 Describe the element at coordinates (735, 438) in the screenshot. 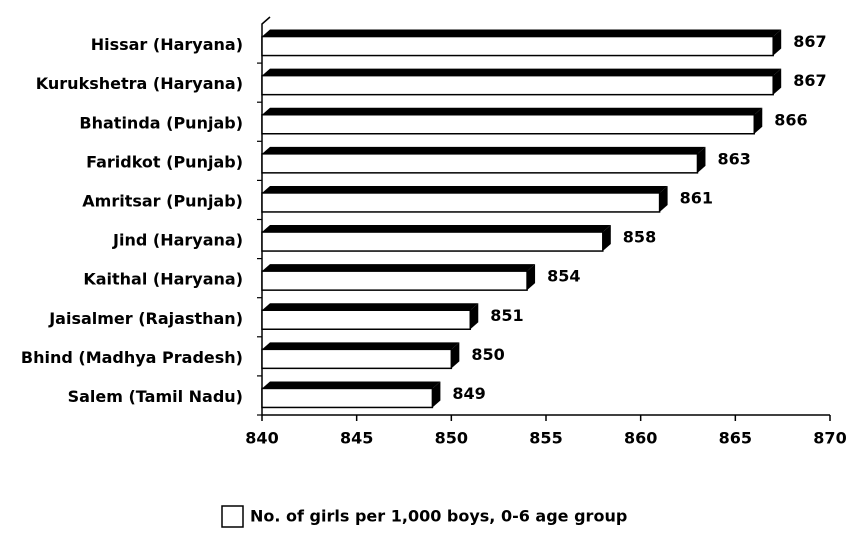

I see `x-tick-label: 865` at that location.